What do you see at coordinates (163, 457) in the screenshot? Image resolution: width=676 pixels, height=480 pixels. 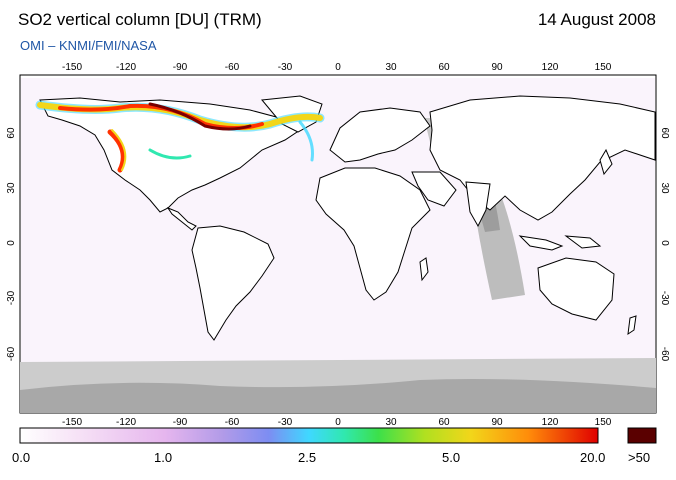 I see `colorbar-label: 1.0` at bounding box center [163, 457].